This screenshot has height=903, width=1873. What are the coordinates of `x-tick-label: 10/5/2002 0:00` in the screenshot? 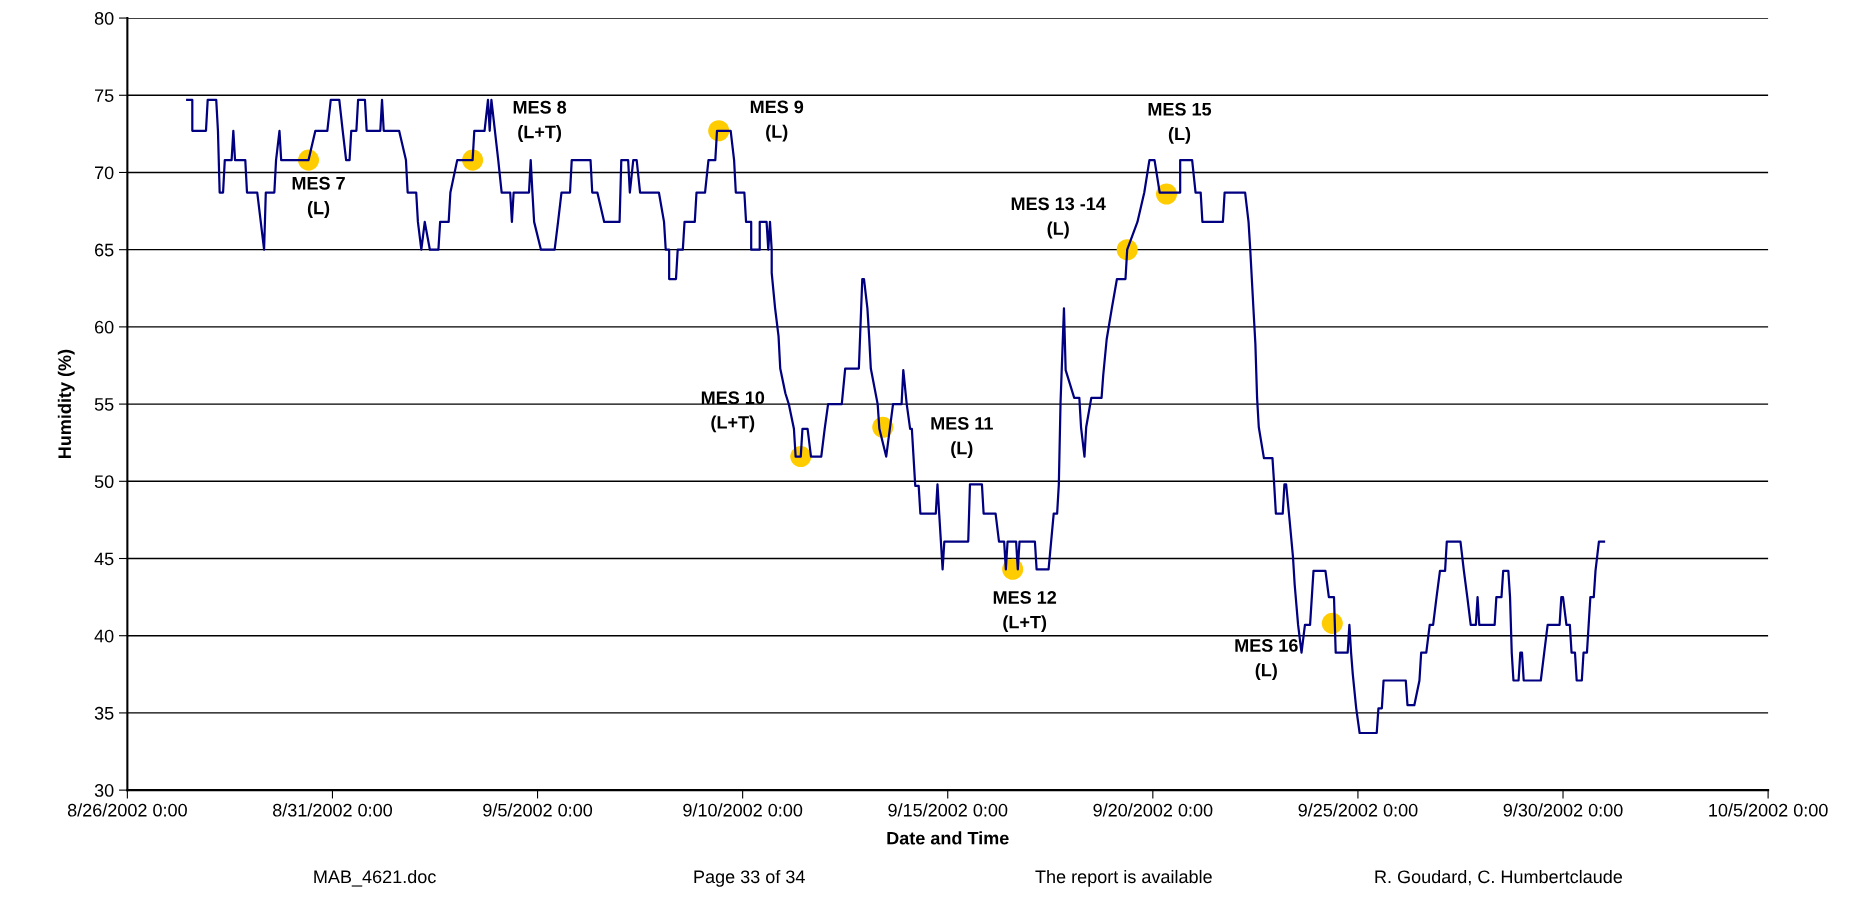 It's located at (1768, 810).